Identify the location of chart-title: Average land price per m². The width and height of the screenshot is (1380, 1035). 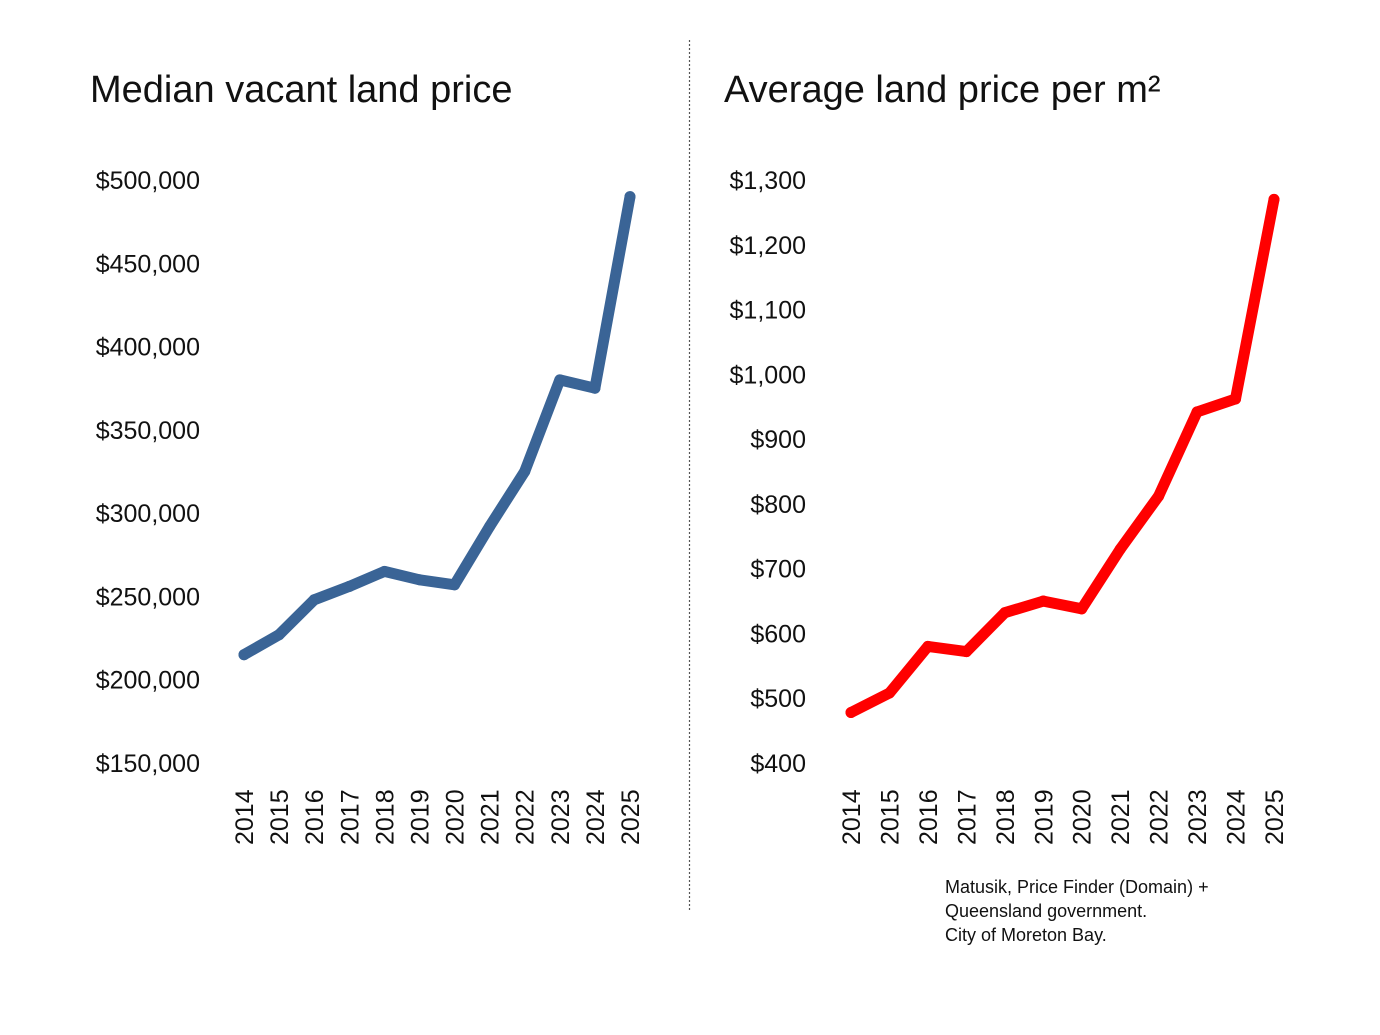
(942, 90).